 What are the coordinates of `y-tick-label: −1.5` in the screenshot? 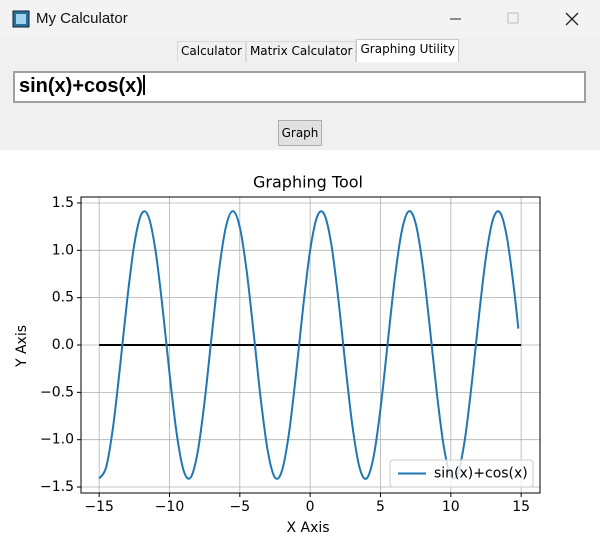 It's located at (57, 487).